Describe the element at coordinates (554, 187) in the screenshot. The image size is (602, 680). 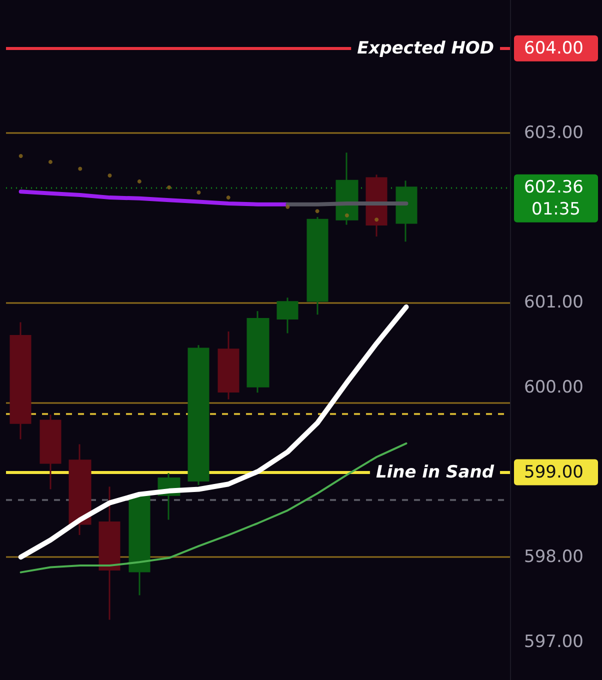
I see `y-tick-label: 602.36` at that location.